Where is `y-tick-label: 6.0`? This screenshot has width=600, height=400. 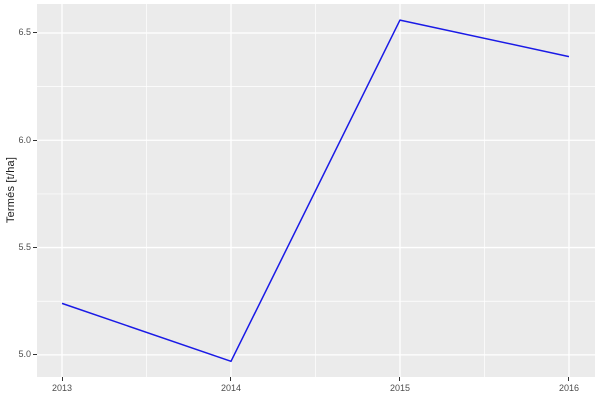 y-tick-label: 6.0 is located at coordinates (24, 139).